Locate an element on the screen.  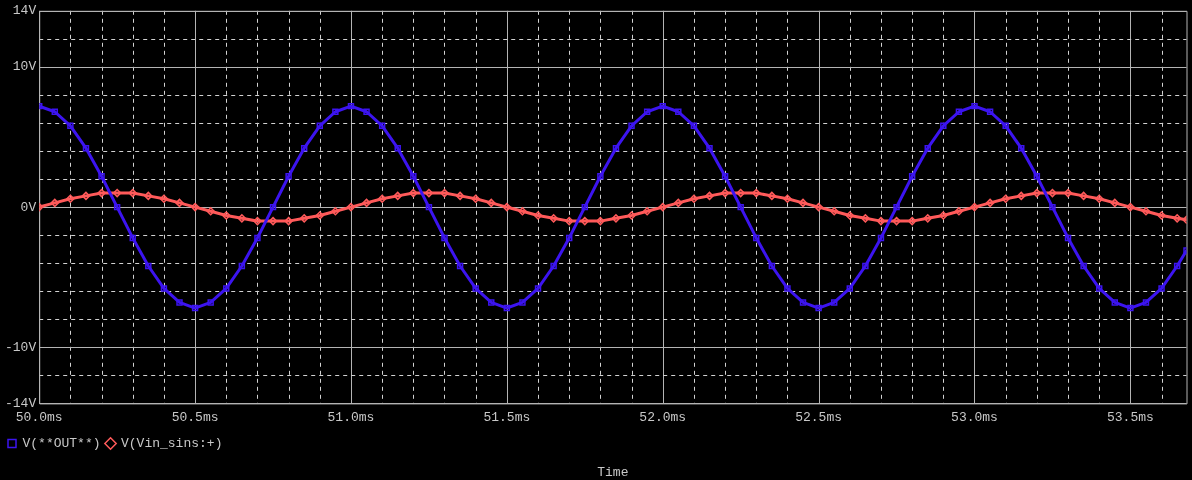
x-tick-label: 51.0ms is located at coordinates (351, 417).